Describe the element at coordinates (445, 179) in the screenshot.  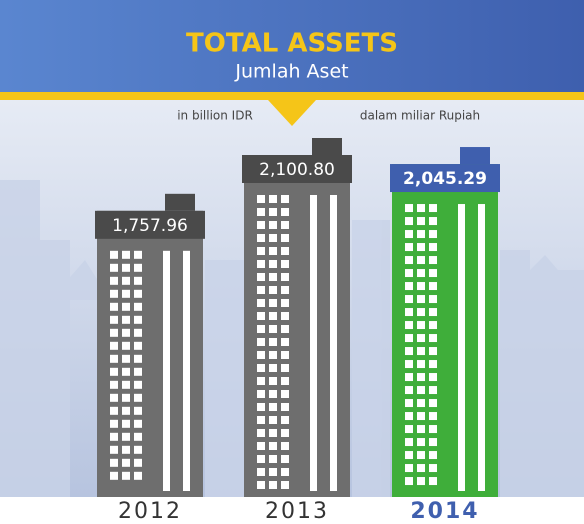
I see `value-label: 2,045.29` at that location.